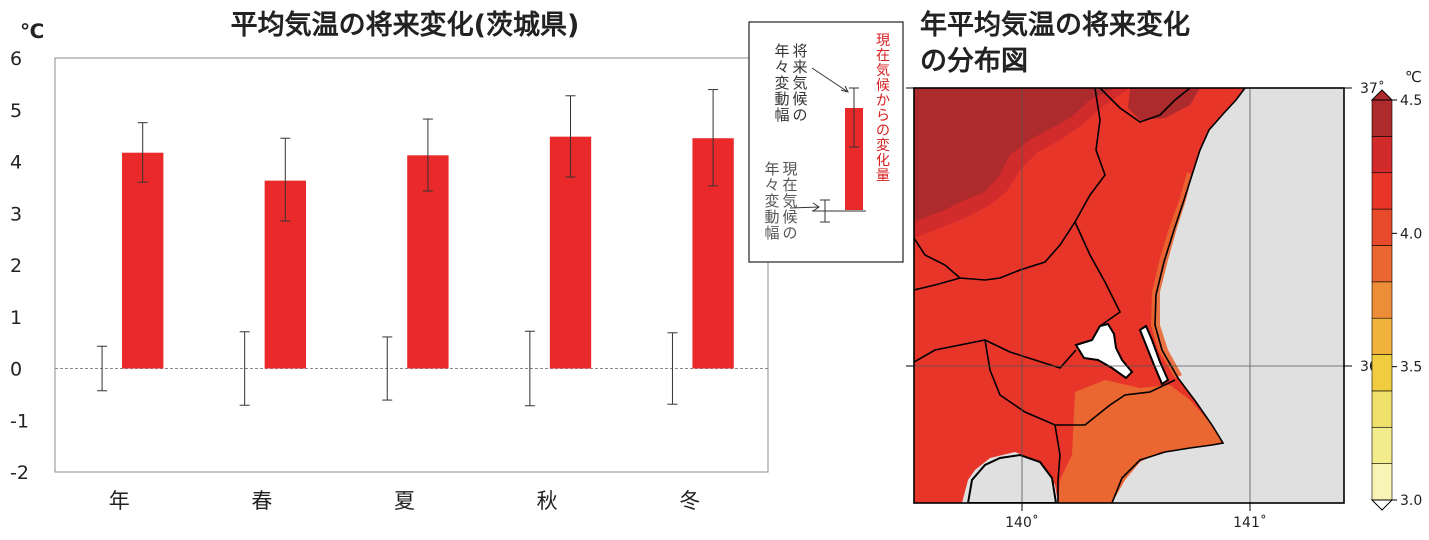  What do you see at coordinates (1164, 104) in the screenshot?
I see `land-high-pocket` at bounding box center [1164, 104].